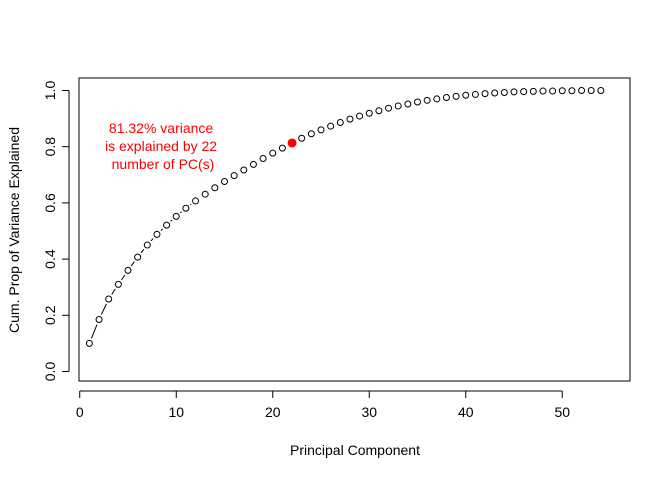 The image size is (672, 480). Describe the element at coordinates (14, 230) in the screenshot. I see `y-axis-title: Cum. Prop of Variance Explained` at that location.